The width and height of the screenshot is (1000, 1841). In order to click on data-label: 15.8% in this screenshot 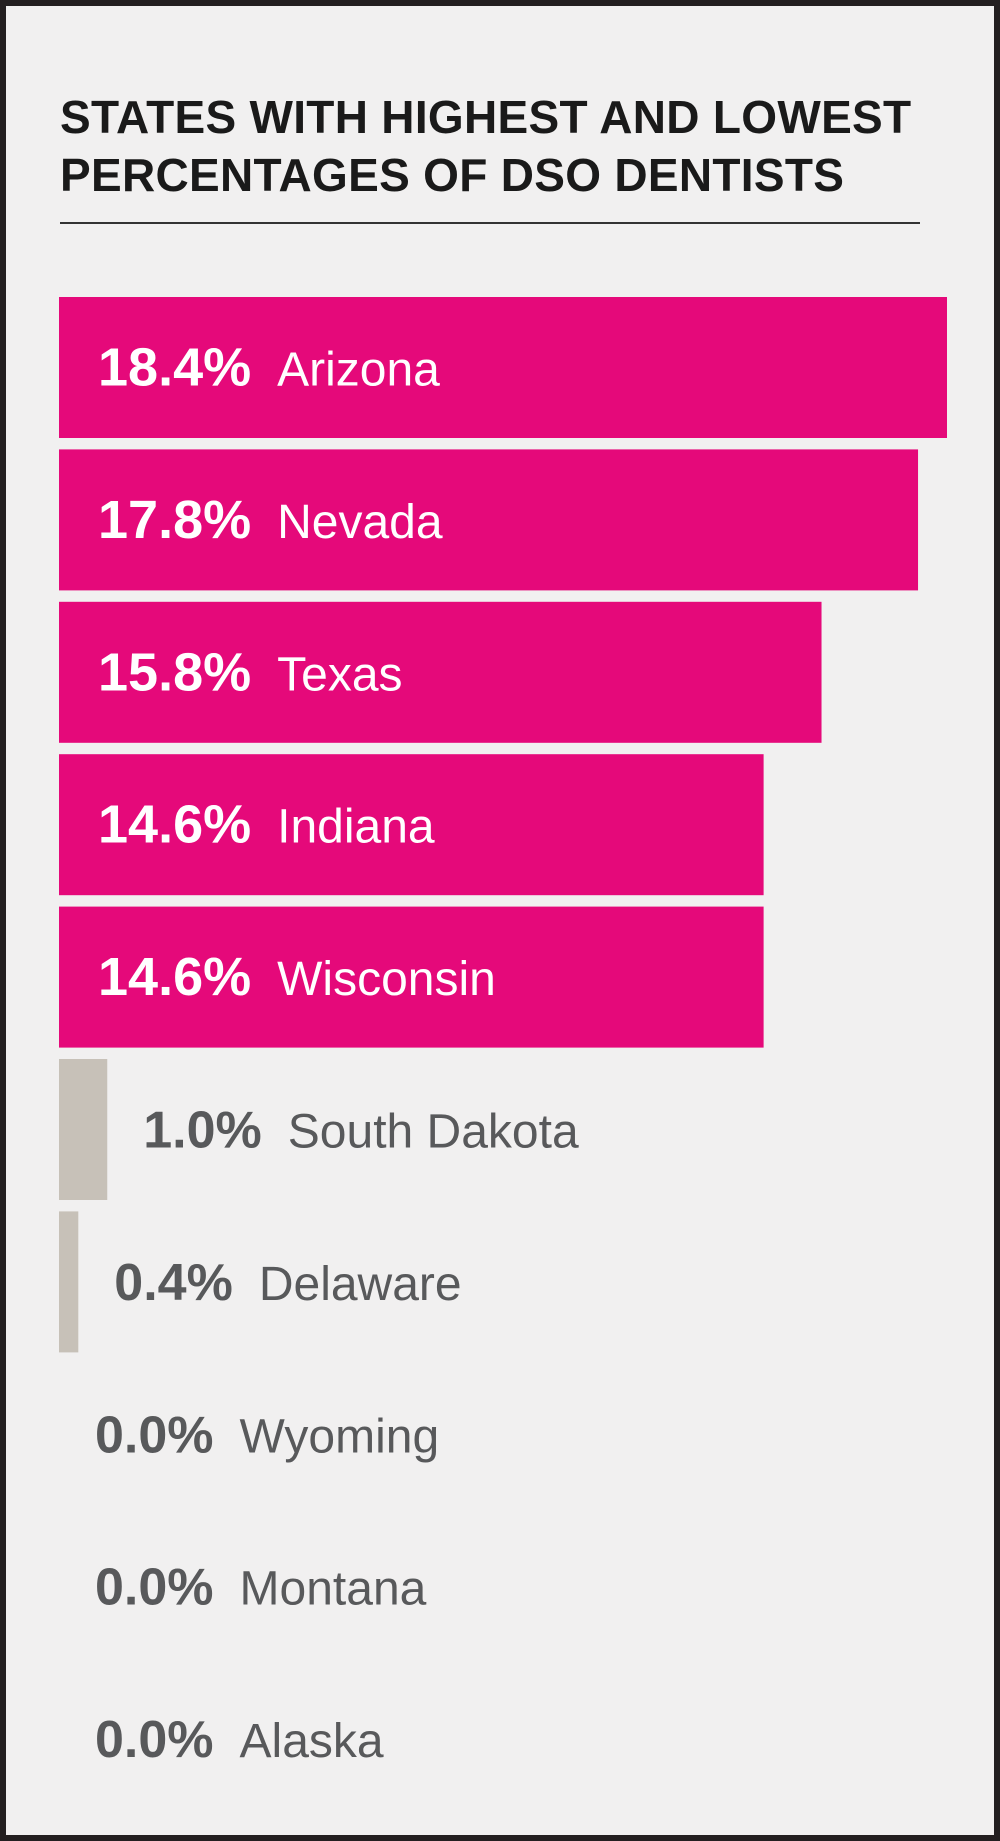, I will do `click(174, 672)`.